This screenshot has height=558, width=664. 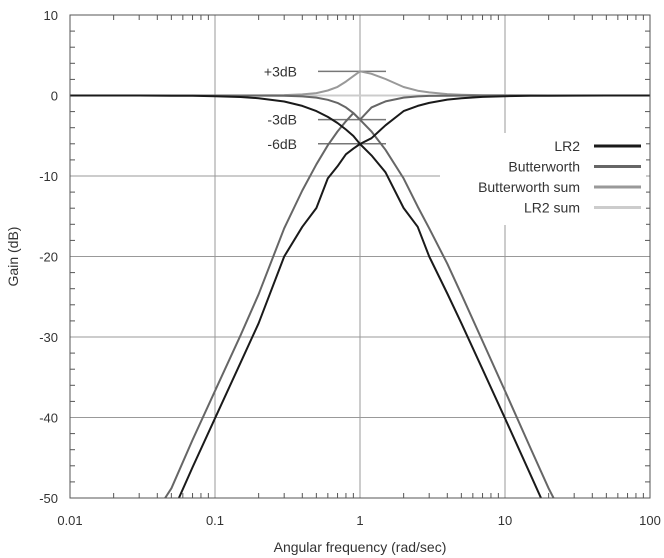 What do you see at coordinates (360, 547) in the screenshot?
I see `x-axis-title: Angular frequency (rad/sec)` at bounding box center [360, 547].